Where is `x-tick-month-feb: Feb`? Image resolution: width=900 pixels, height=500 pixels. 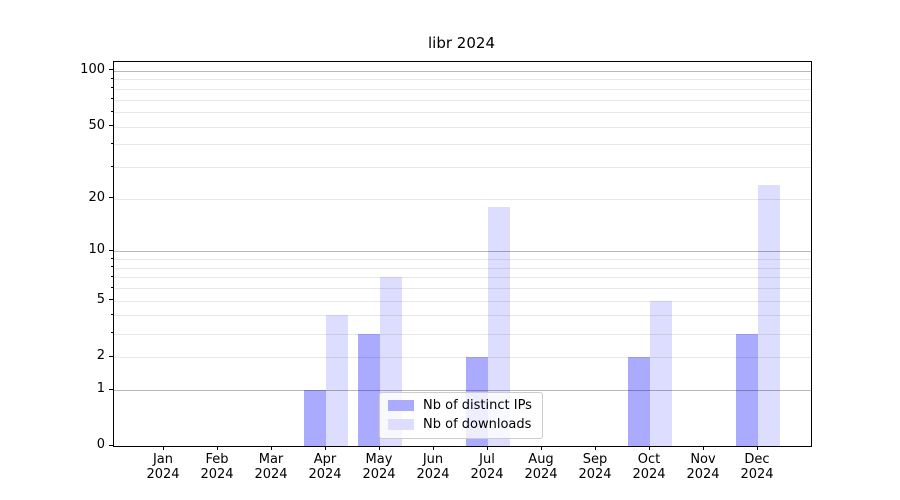 x-tick-month-feb: Feb is located at coordinates (217, 459).